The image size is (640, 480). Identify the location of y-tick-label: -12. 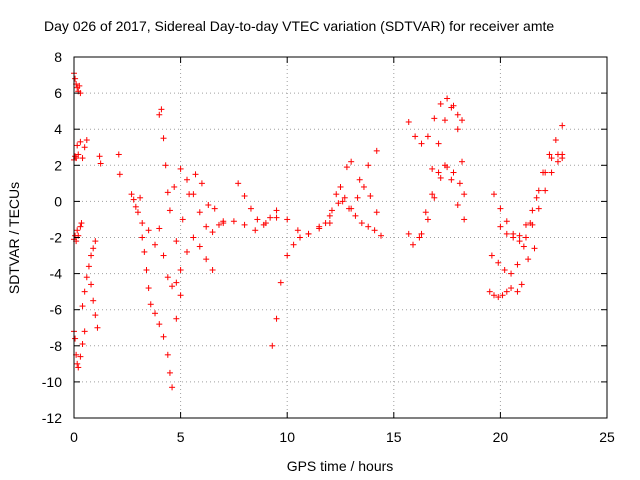
(52, 418).